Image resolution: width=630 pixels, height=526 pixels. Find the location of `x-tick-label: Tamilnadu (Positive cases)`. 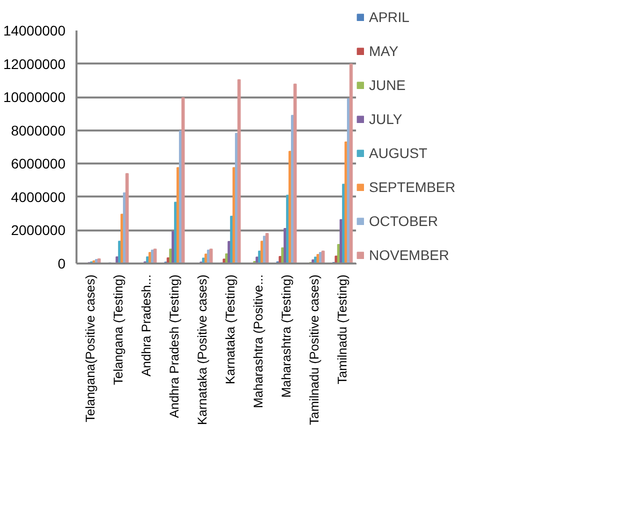

x-tick-label: Tamilnadu (Positive cases) is located at coordinates (315, 350).